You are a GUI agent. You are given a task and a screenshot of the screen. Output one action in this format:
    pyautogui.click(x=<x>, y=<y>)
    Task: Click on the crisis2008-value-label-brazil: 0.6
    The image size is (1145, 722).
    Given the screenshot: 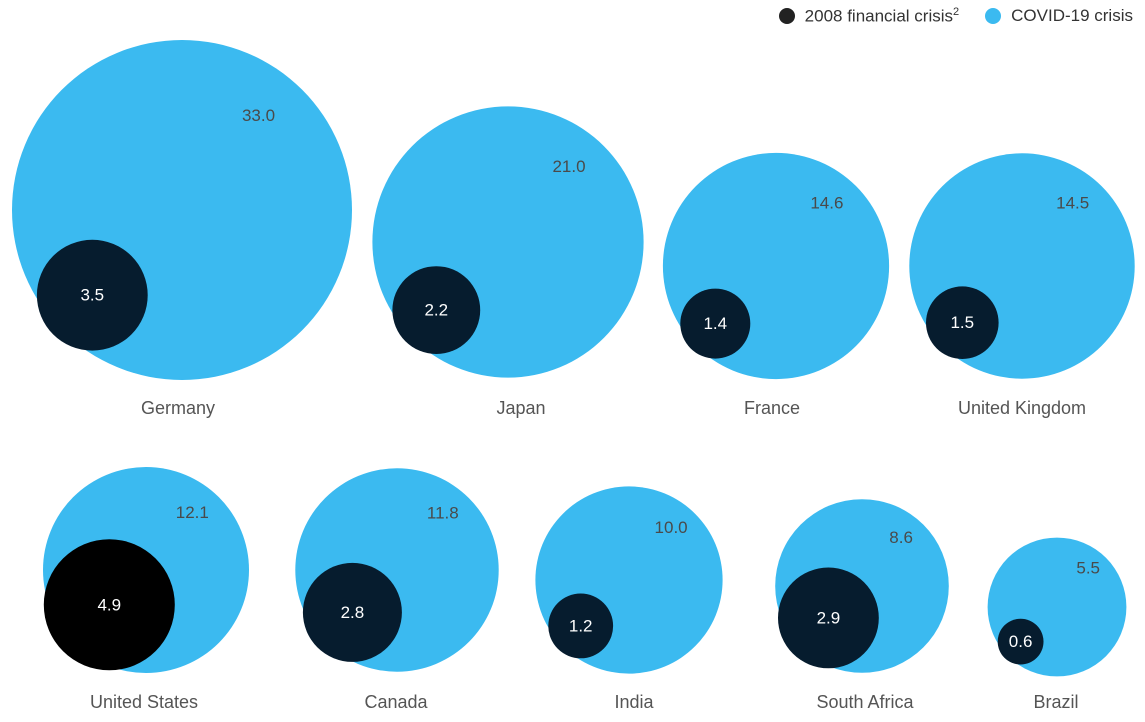 What is the action you would take?
    pyautogui.click(x=1021, y=641)
    